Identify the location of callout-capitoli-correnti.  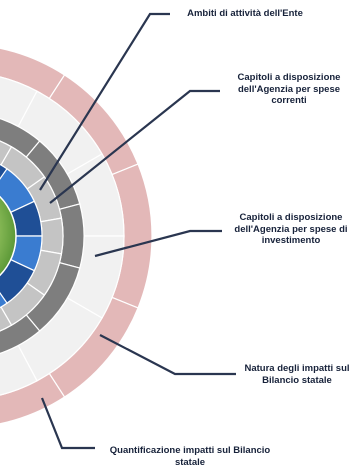
(134, 146).